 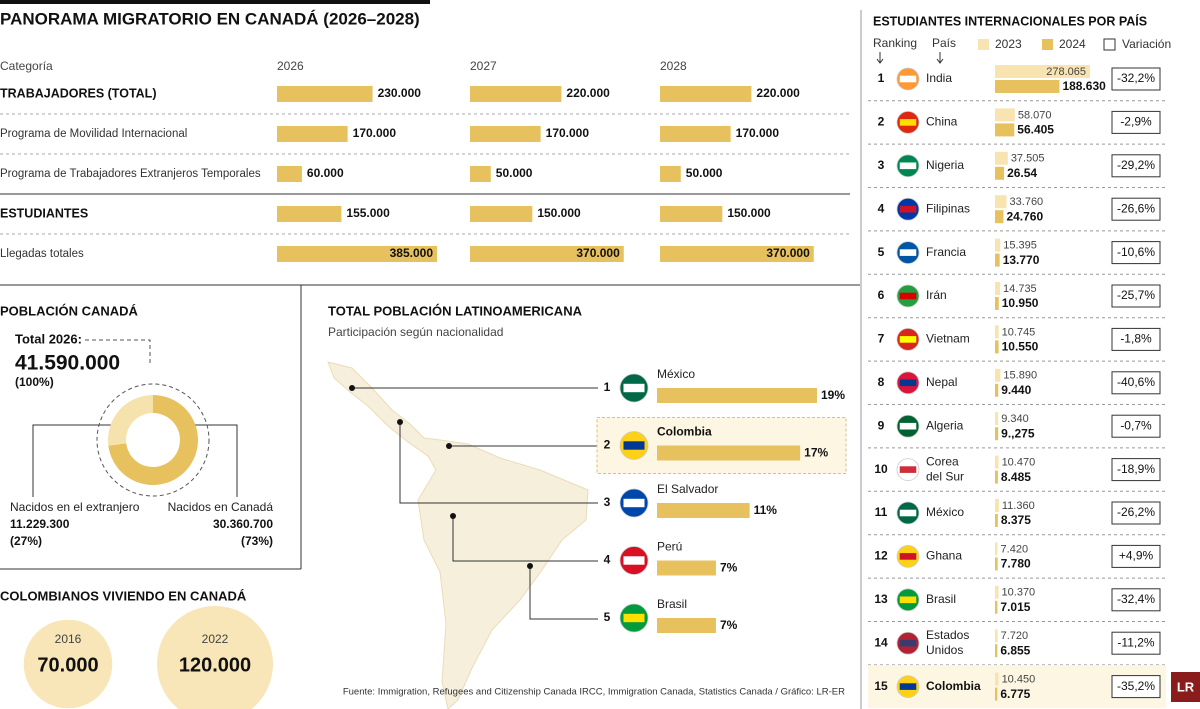 I want to click on change-label: +4,9%, so click(x=1136, y=556).